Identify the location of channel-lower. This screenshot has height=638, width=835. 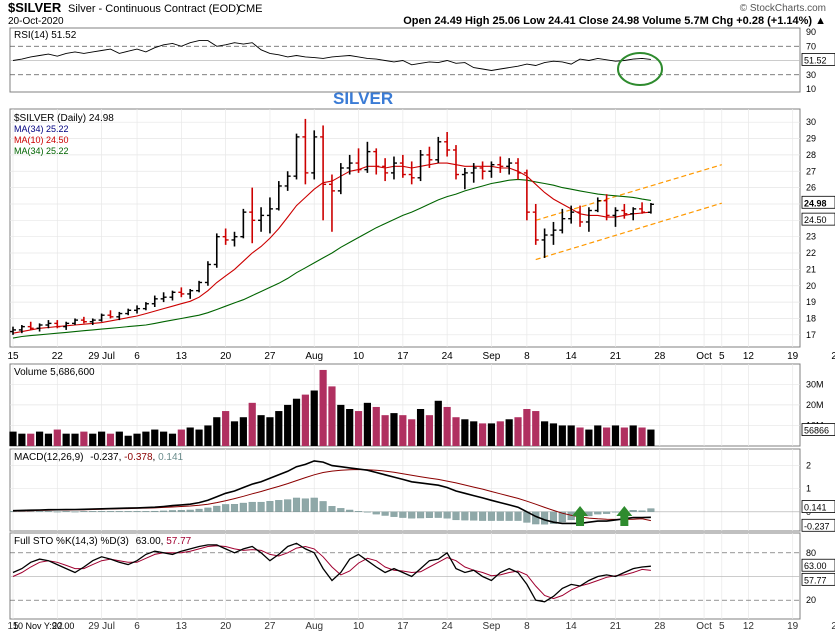
(628, 231).